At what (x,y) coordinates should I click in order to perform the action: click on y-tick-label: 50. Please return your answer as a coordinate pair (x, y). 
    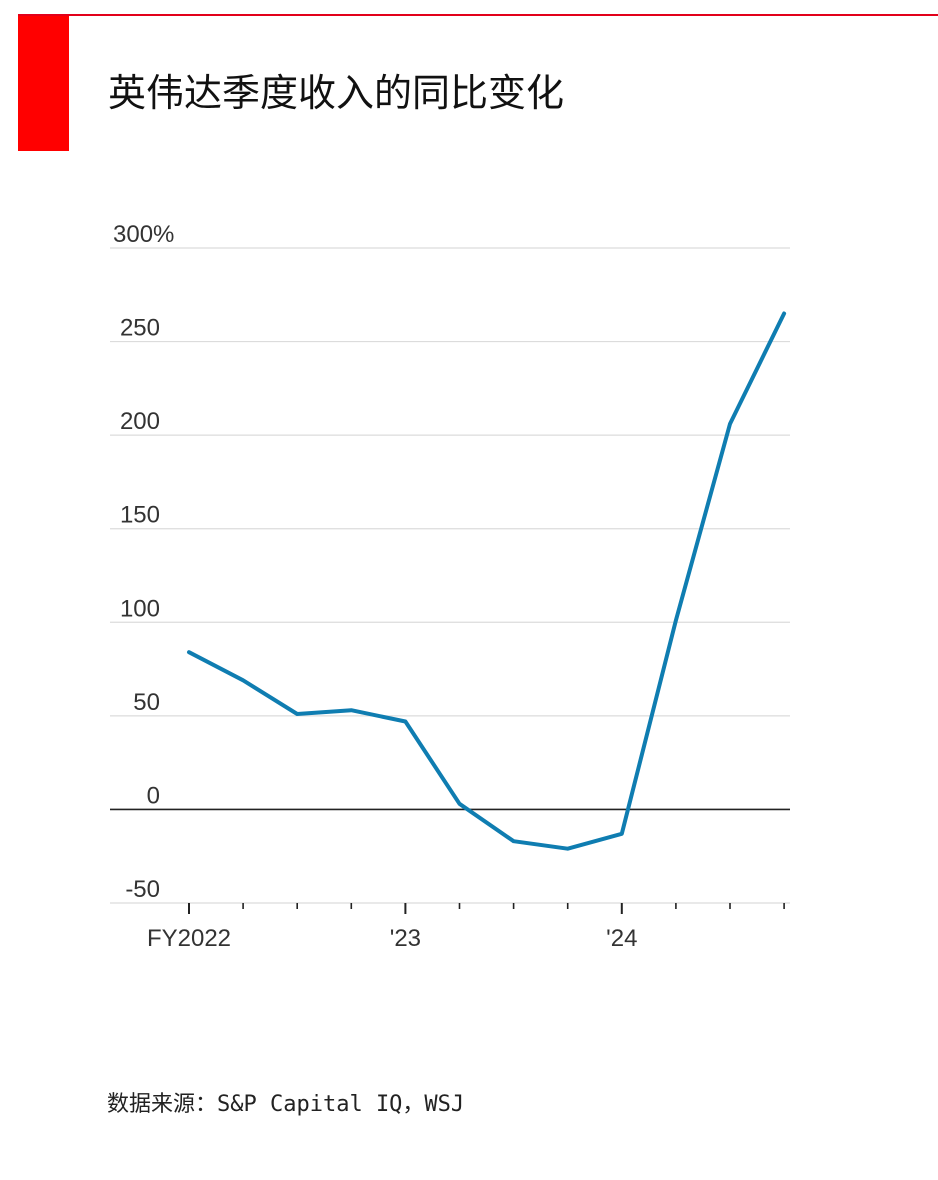
    Looking at the image, I should click on (146, 702).